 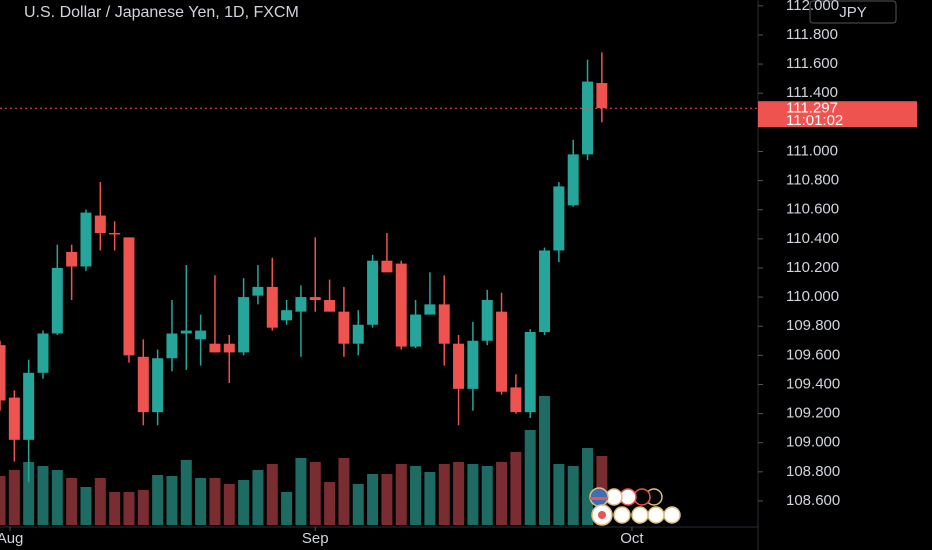 I want to click on y-tick-label: 112.000, so click(x=812, y=7).